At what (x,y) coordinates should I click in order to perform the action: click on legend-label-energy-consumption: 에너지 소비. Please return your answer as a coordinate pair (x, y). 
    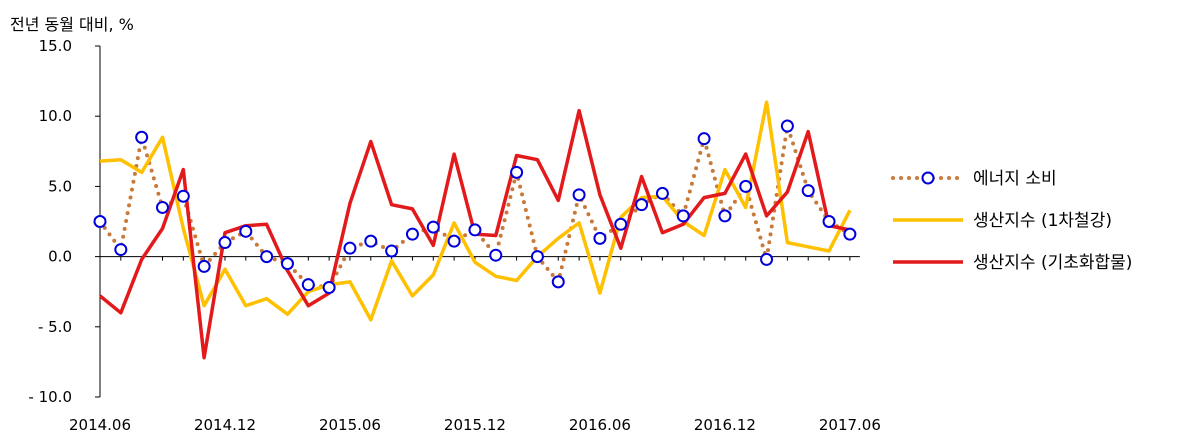
    Looking at the image, I should click on (1015, 179).